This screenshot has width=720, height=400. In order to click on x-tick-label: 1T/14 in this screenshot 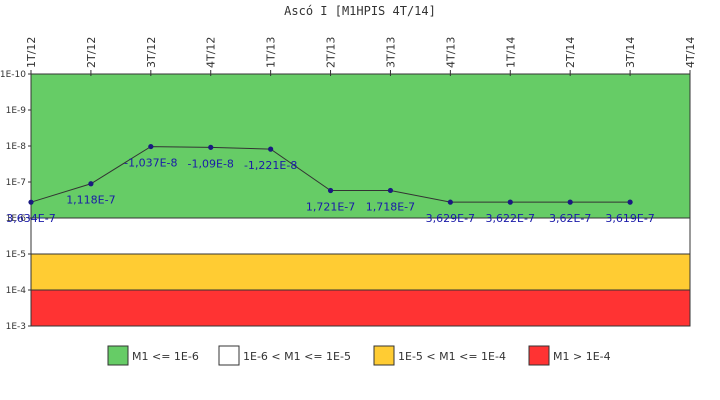, I will do `click(510, 52)`.